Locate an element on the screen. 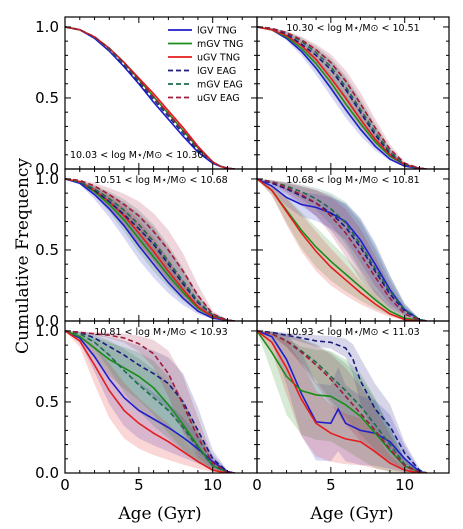  line-mgv-tng is located at coordinates (342, 97).